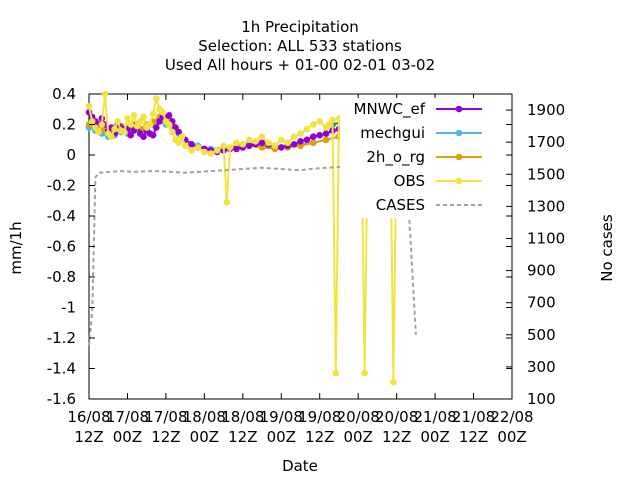  I want to click on y2-tick-label: 700, so click(541, 303).